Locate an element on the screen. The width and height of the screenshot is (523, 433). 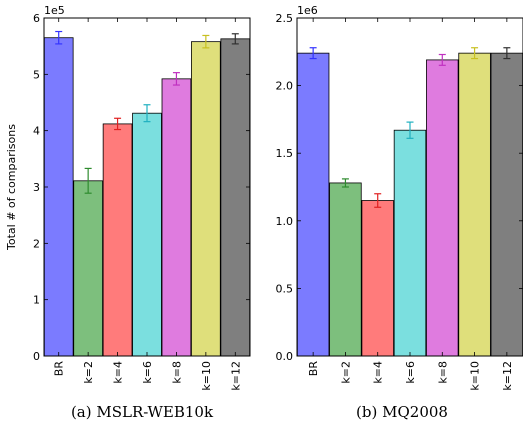
chart2-ytick-label-3: 1.5 is located at coordinates (285, 153).